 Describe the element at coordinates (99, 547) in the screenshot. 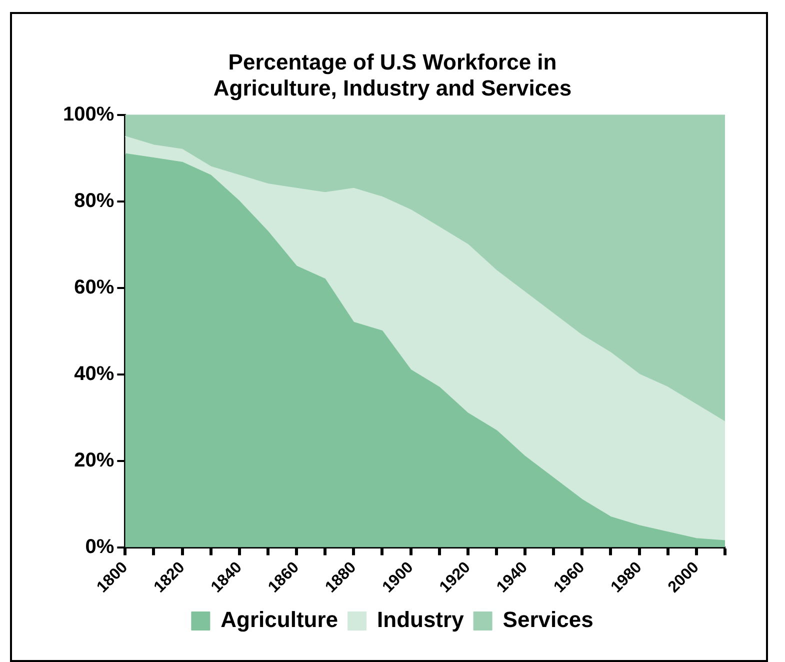

I see `y-tick-label: 0%` at that location.